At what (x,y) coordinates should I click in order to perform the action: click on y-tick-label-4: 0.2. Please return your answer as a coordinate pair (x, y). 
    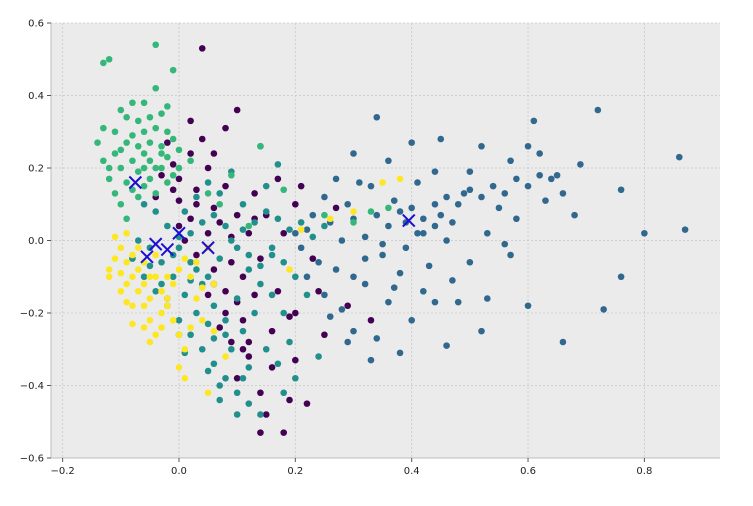
    Looking at the image, I should click on (36, 169).